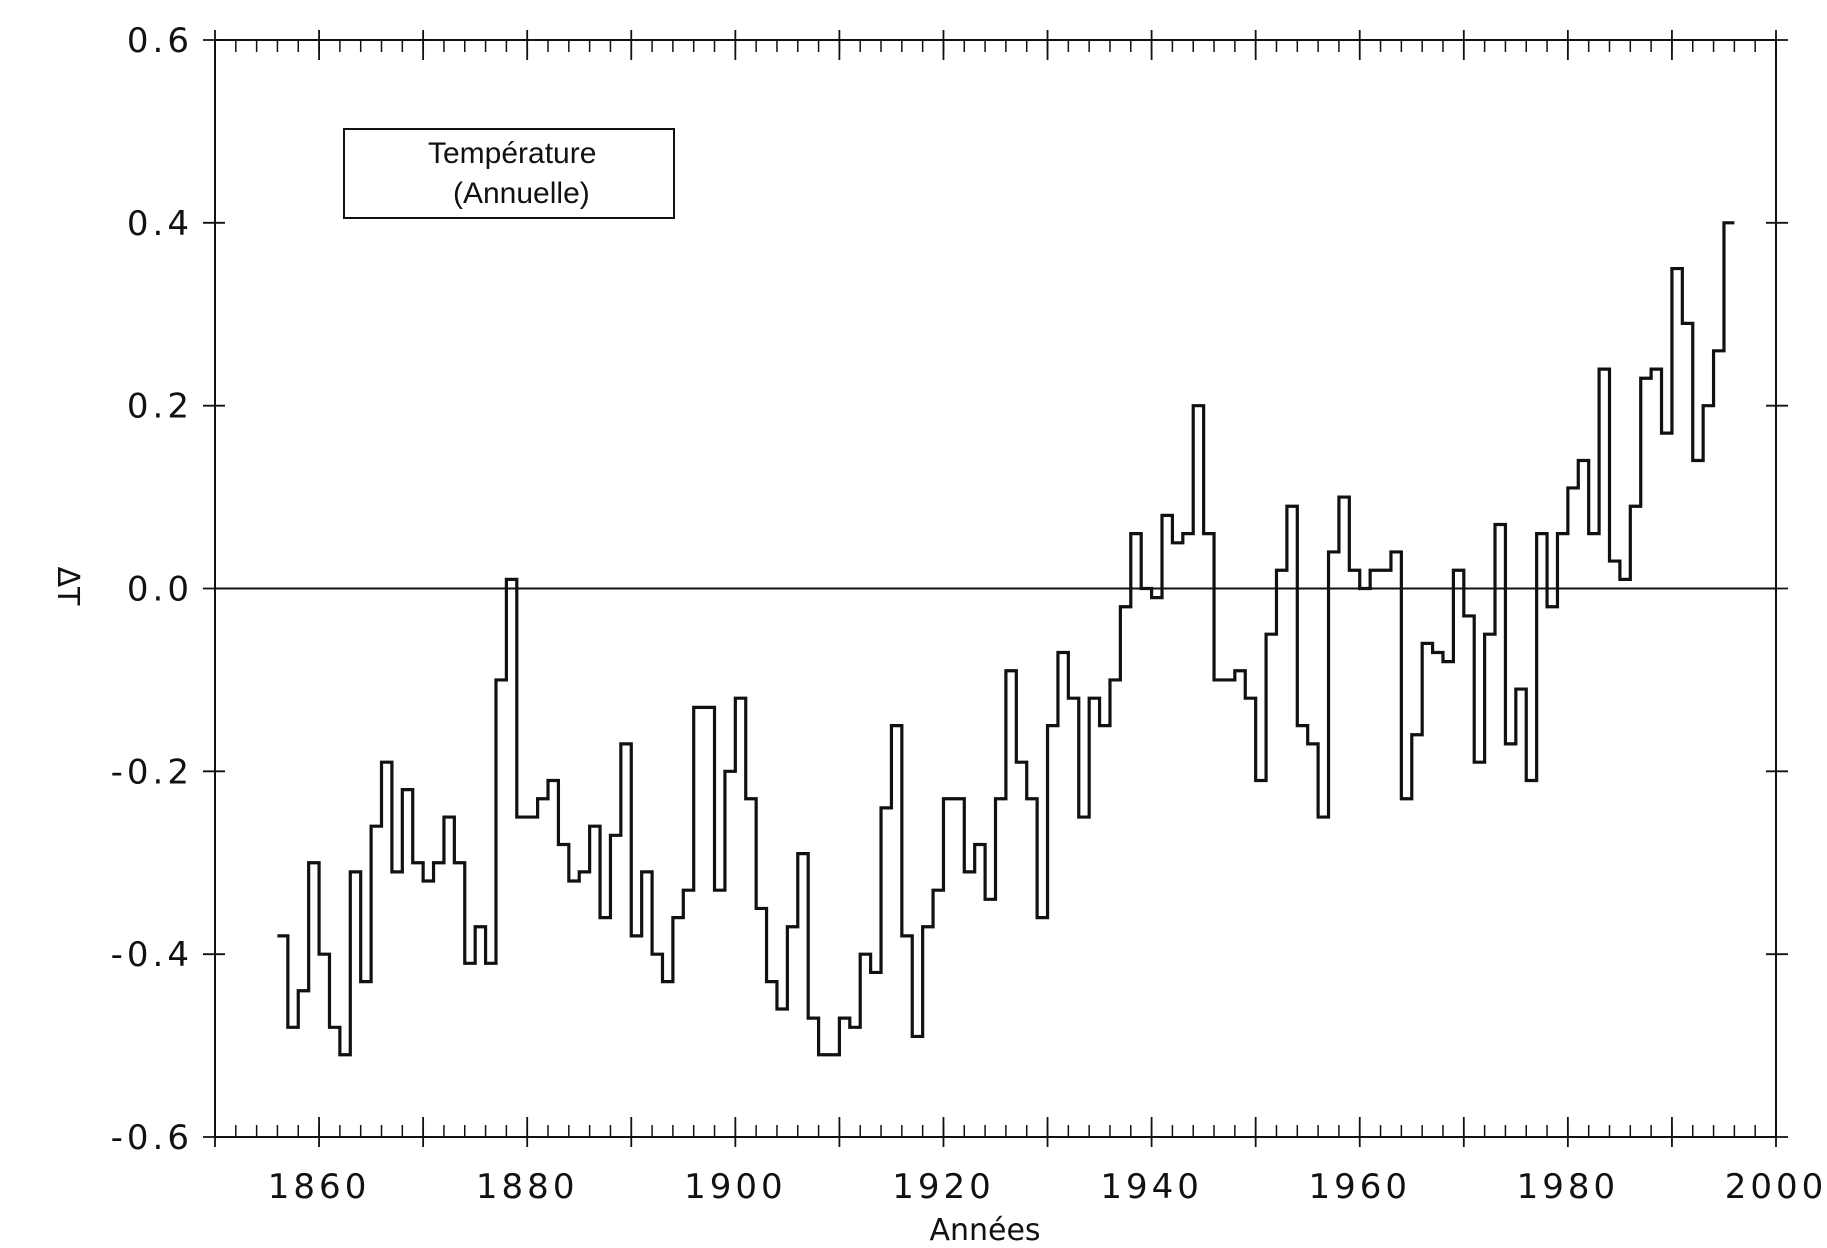 The image size is (1827, 1248). I want to click on x-tick-label: 1960, so click(1359, 1187).